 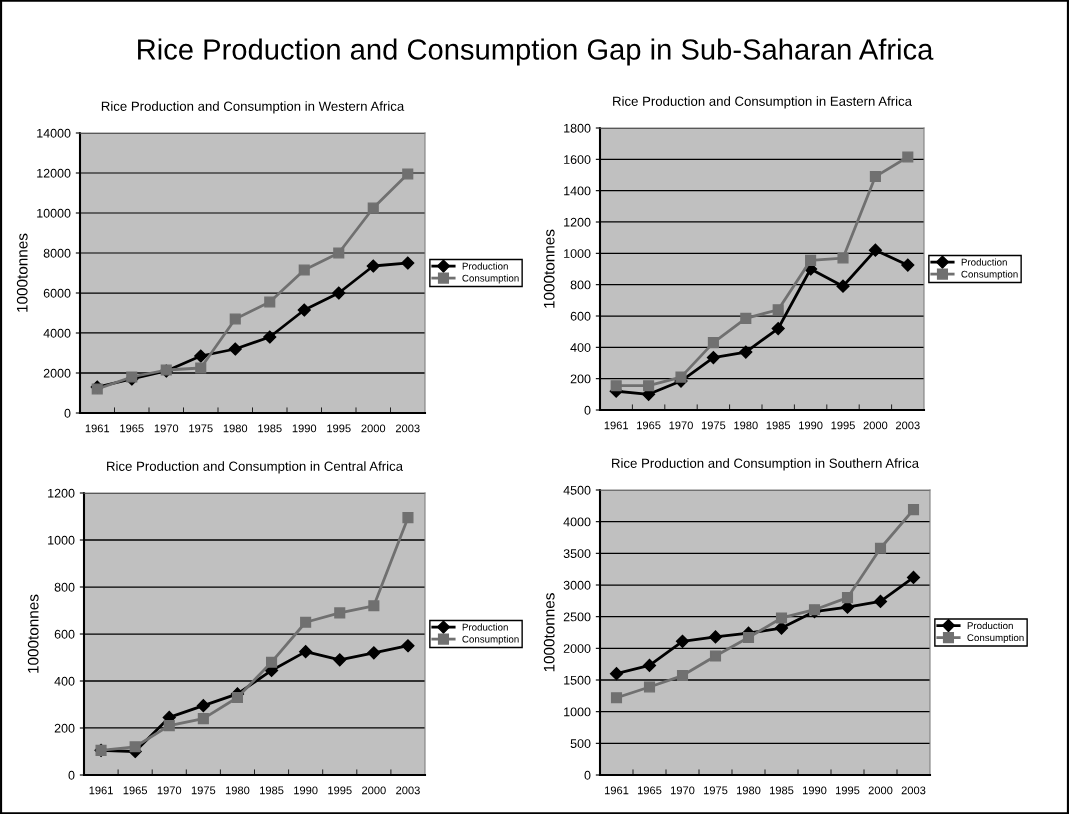 I want to click on y-tick-label: 10000, so click(x=54, y=213).